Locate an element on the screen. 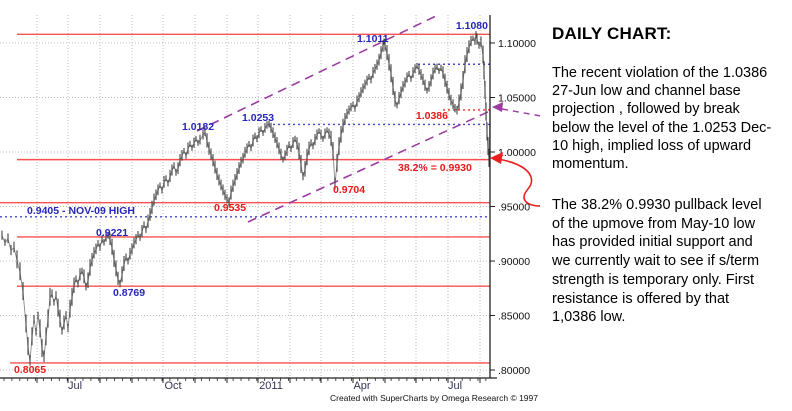  channel-projection-pointer is located at coordinates (520, 112).